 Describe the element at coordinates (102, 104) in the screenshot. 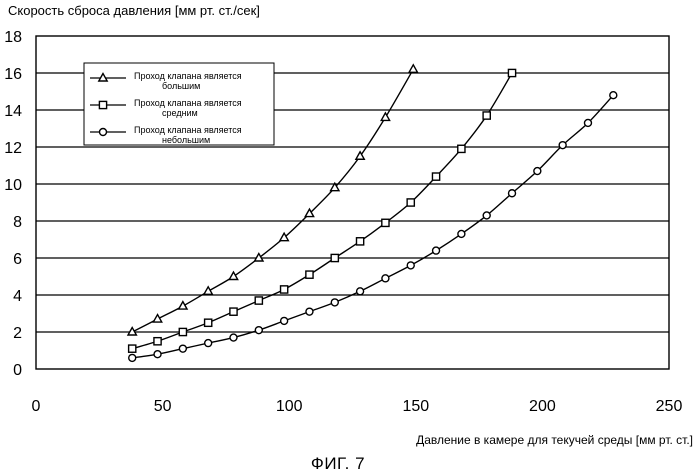

I see `legend-marker-square` at that location.